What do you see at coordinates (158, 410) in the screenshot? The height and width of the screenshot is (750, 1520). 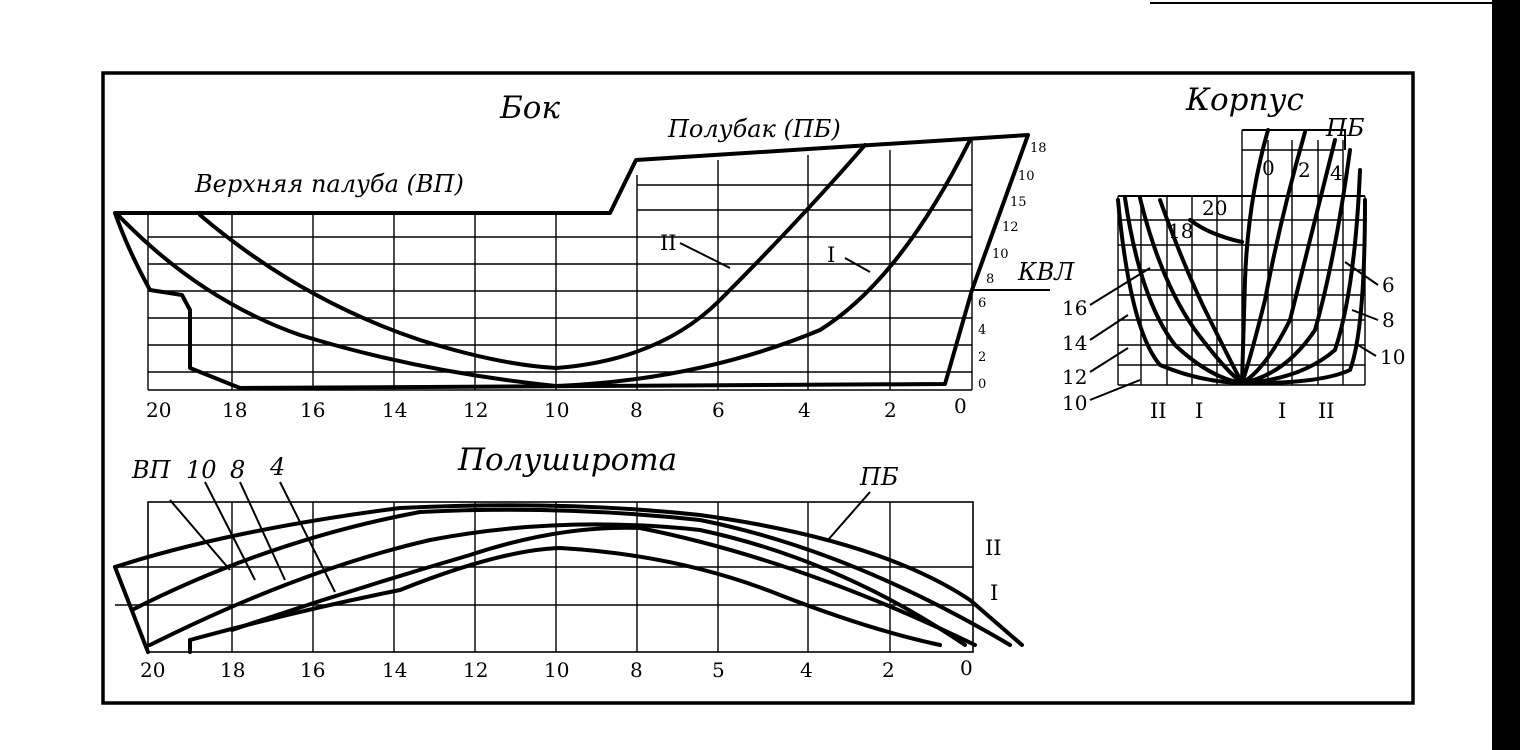 I see `side-station-20: 20` at bounding box center [158, 410].